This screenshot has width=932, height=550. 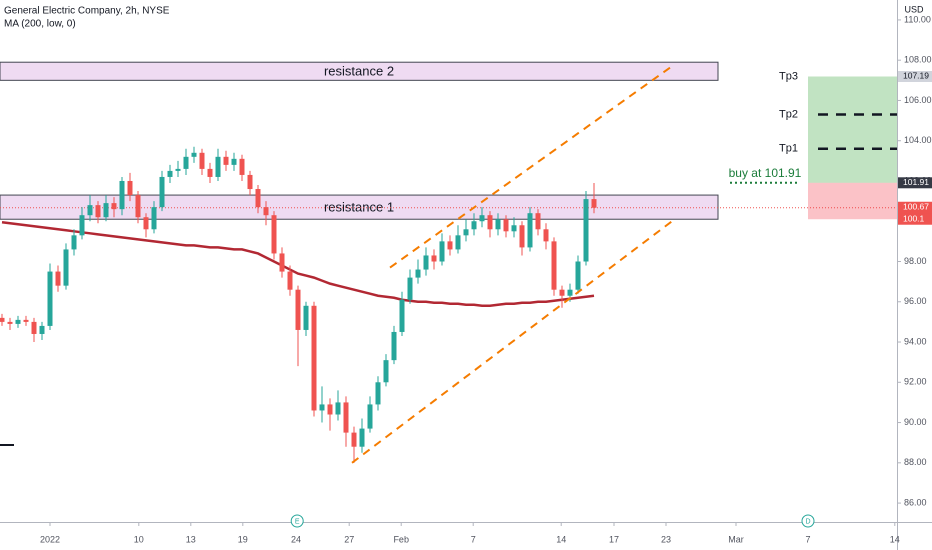 I want to click on event-label: E, so click(x=297, y=521).